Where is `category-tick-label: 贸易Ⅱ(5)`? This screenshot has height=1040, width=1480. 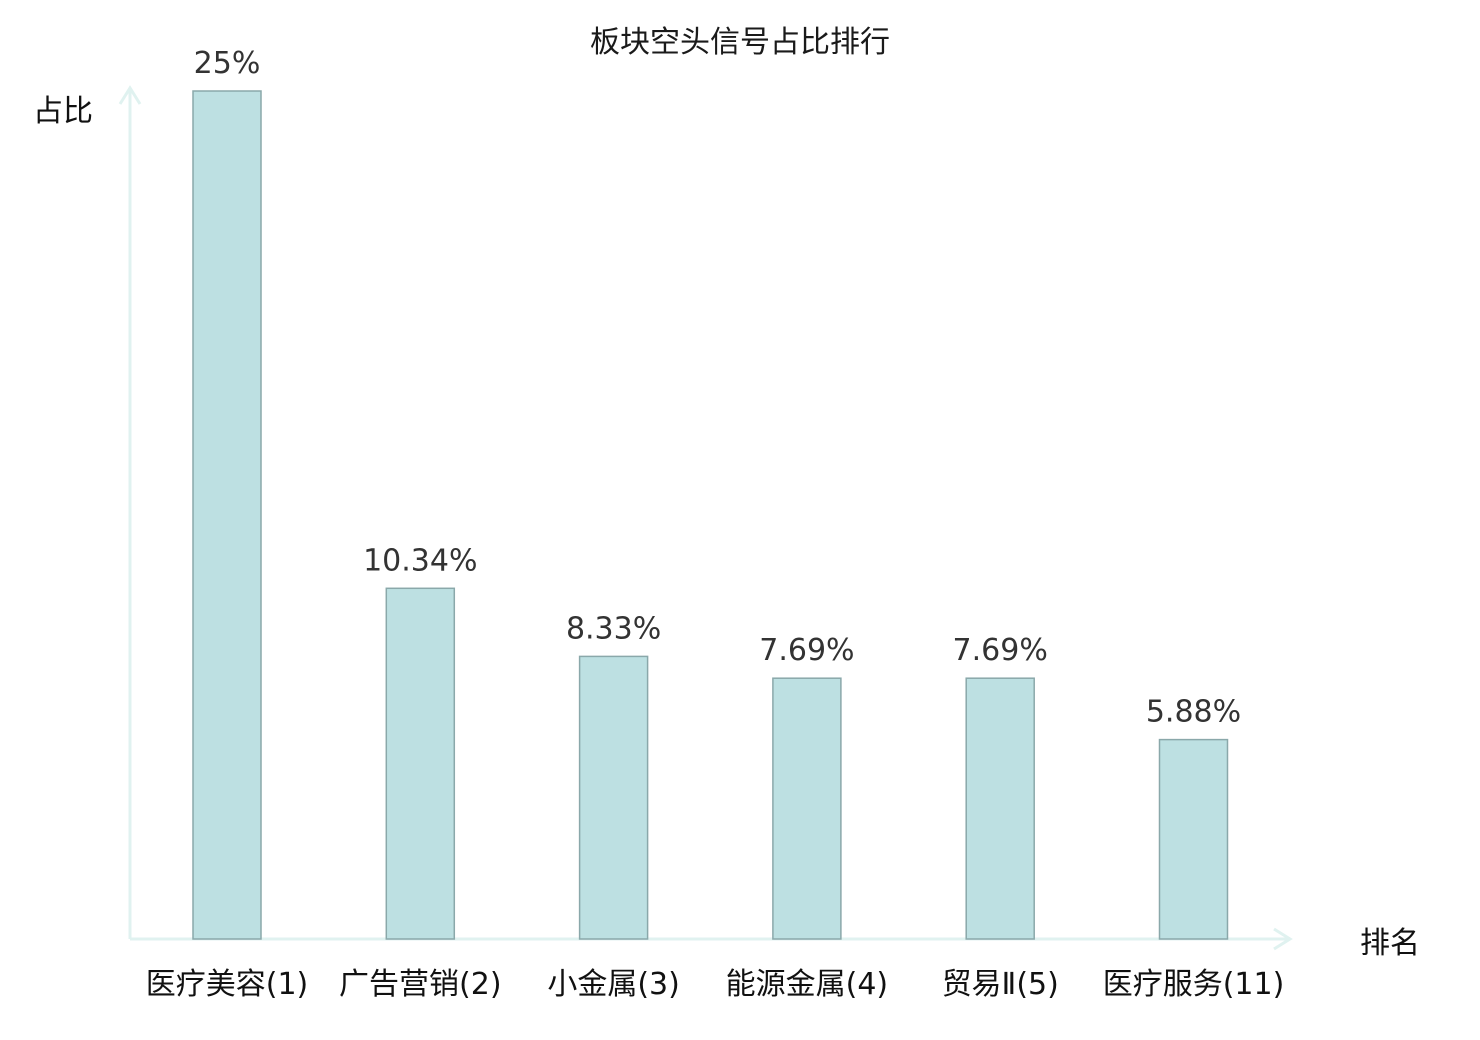
category-tick-label: 贸易Ⅱ(5) is located at coordinates (1000, 984).